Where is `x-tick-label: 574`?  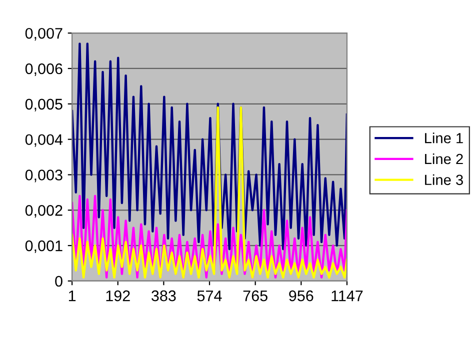
x-tick-label: 574 is located at coordinates (209, 296).